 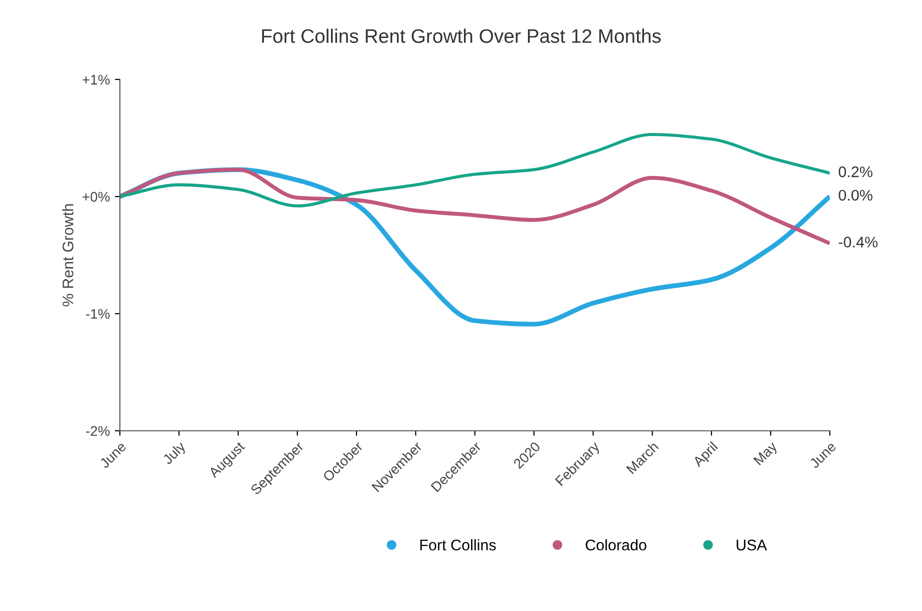 What do you see at coordinates (98, 431) in the screenshot?
I see `y-tick-label: -2%` at bounding box center [98, 431].